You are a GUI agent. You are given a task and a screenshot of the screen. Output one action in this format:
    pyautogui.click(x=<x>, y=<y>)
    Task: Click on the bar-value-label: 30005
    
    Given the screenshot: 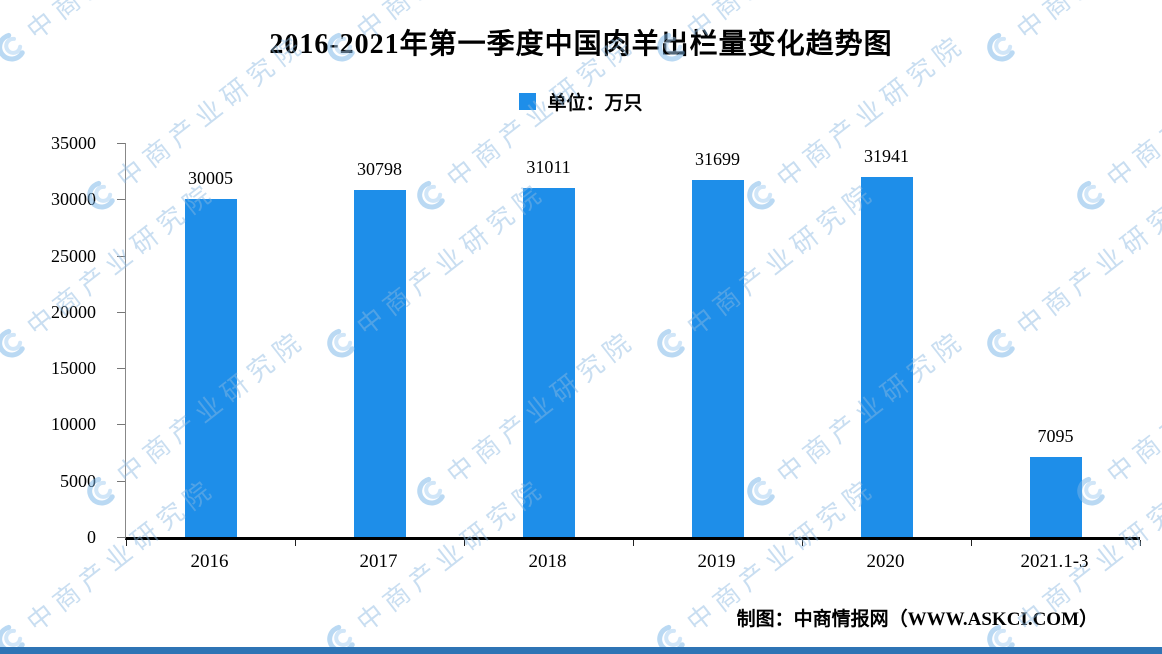 What is the action you would take?
    pyautogui.click(x=210, y=178)
    